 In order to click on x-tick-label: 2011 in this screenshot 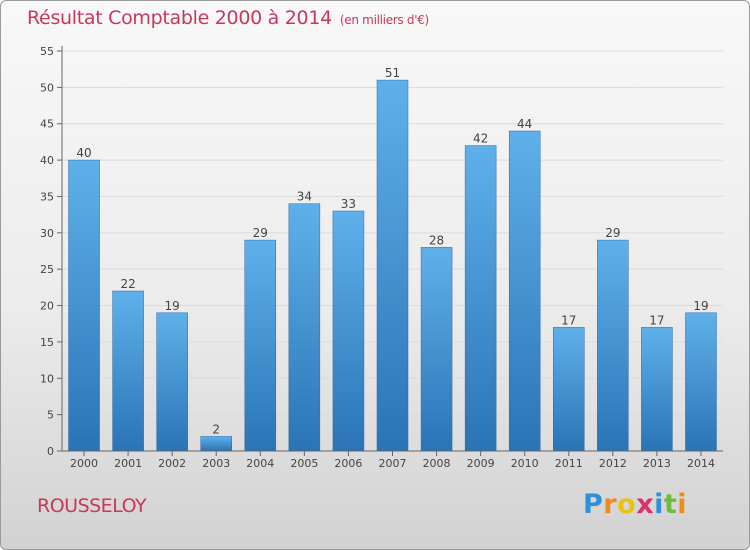, I will do `click(569, 463)`.